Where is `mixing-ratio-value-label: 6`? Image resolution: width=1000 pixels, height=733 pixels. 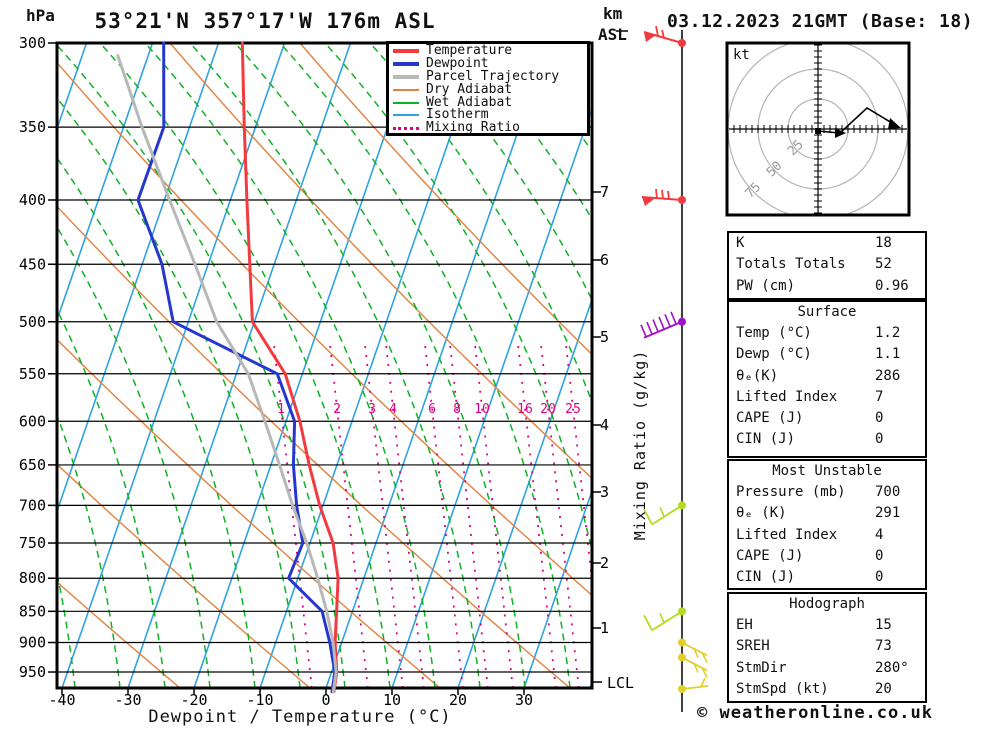 mixing-ratio-value-label: 6 is located at coordinates (432, 409).